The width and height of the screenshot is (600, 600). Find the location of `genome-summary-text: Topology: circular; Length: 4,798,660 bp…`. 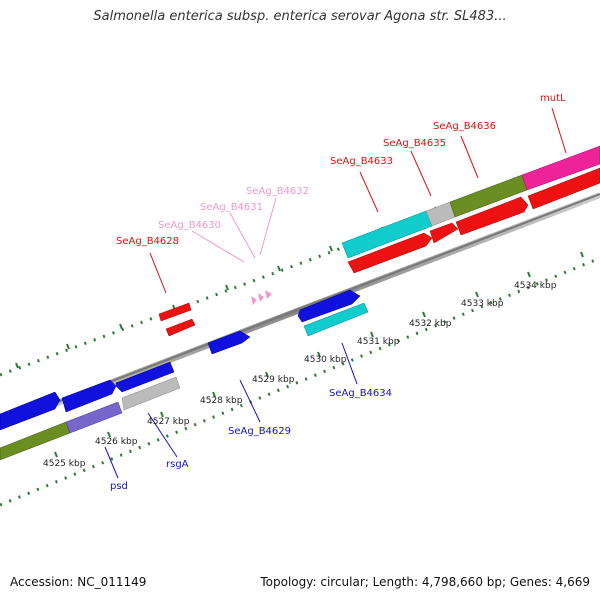

genome-summary-text: Topology: circular; Length: 4,798,660 bp… is located at coordinates (425, 582).